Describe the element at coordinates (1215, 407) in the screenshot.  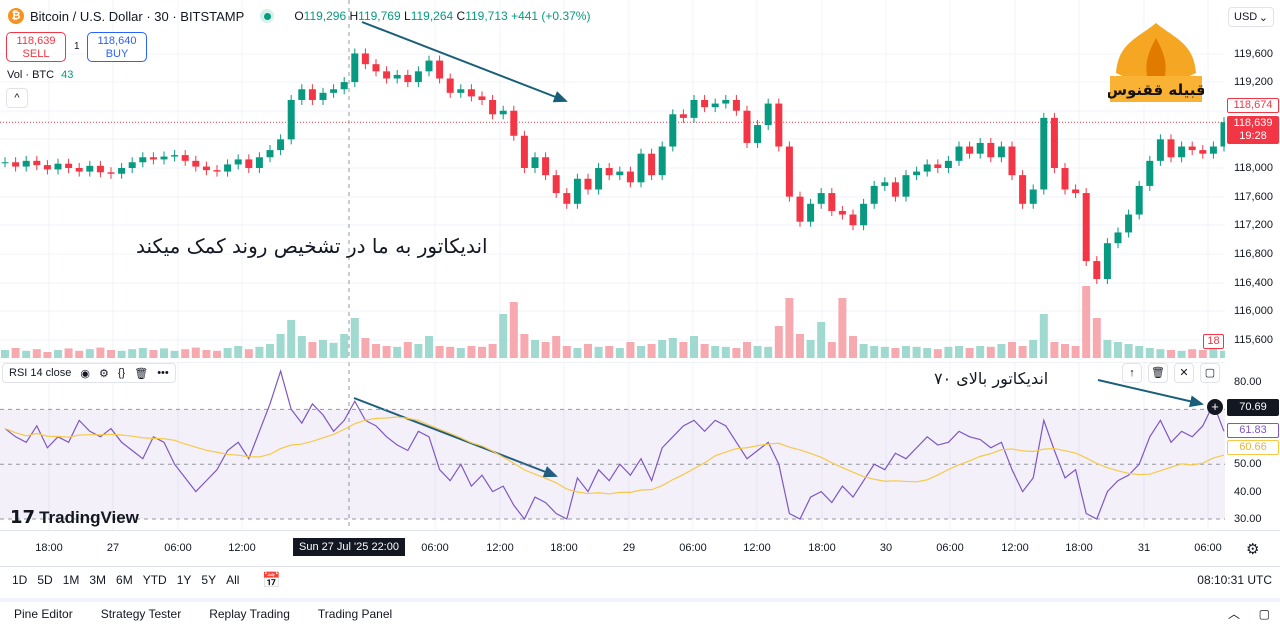
I see `add-alert-icon: +` at that location.